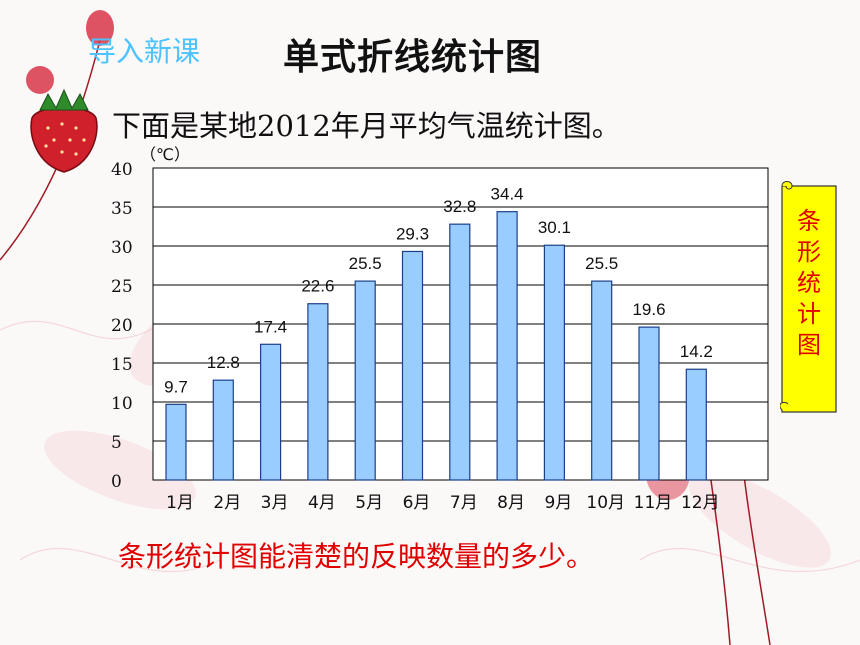 This screenshot has width=860, height=645. Describe the element at coordinates (180, 503) in the screenshot. I see `x-tick-label: 1月` at that location.